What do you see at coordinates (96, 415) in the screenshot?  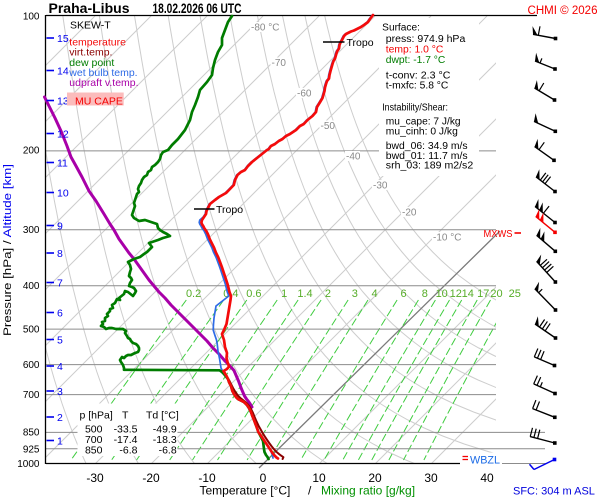 I see `svg-text: p [hPa]` at bounding box center [96, 415].